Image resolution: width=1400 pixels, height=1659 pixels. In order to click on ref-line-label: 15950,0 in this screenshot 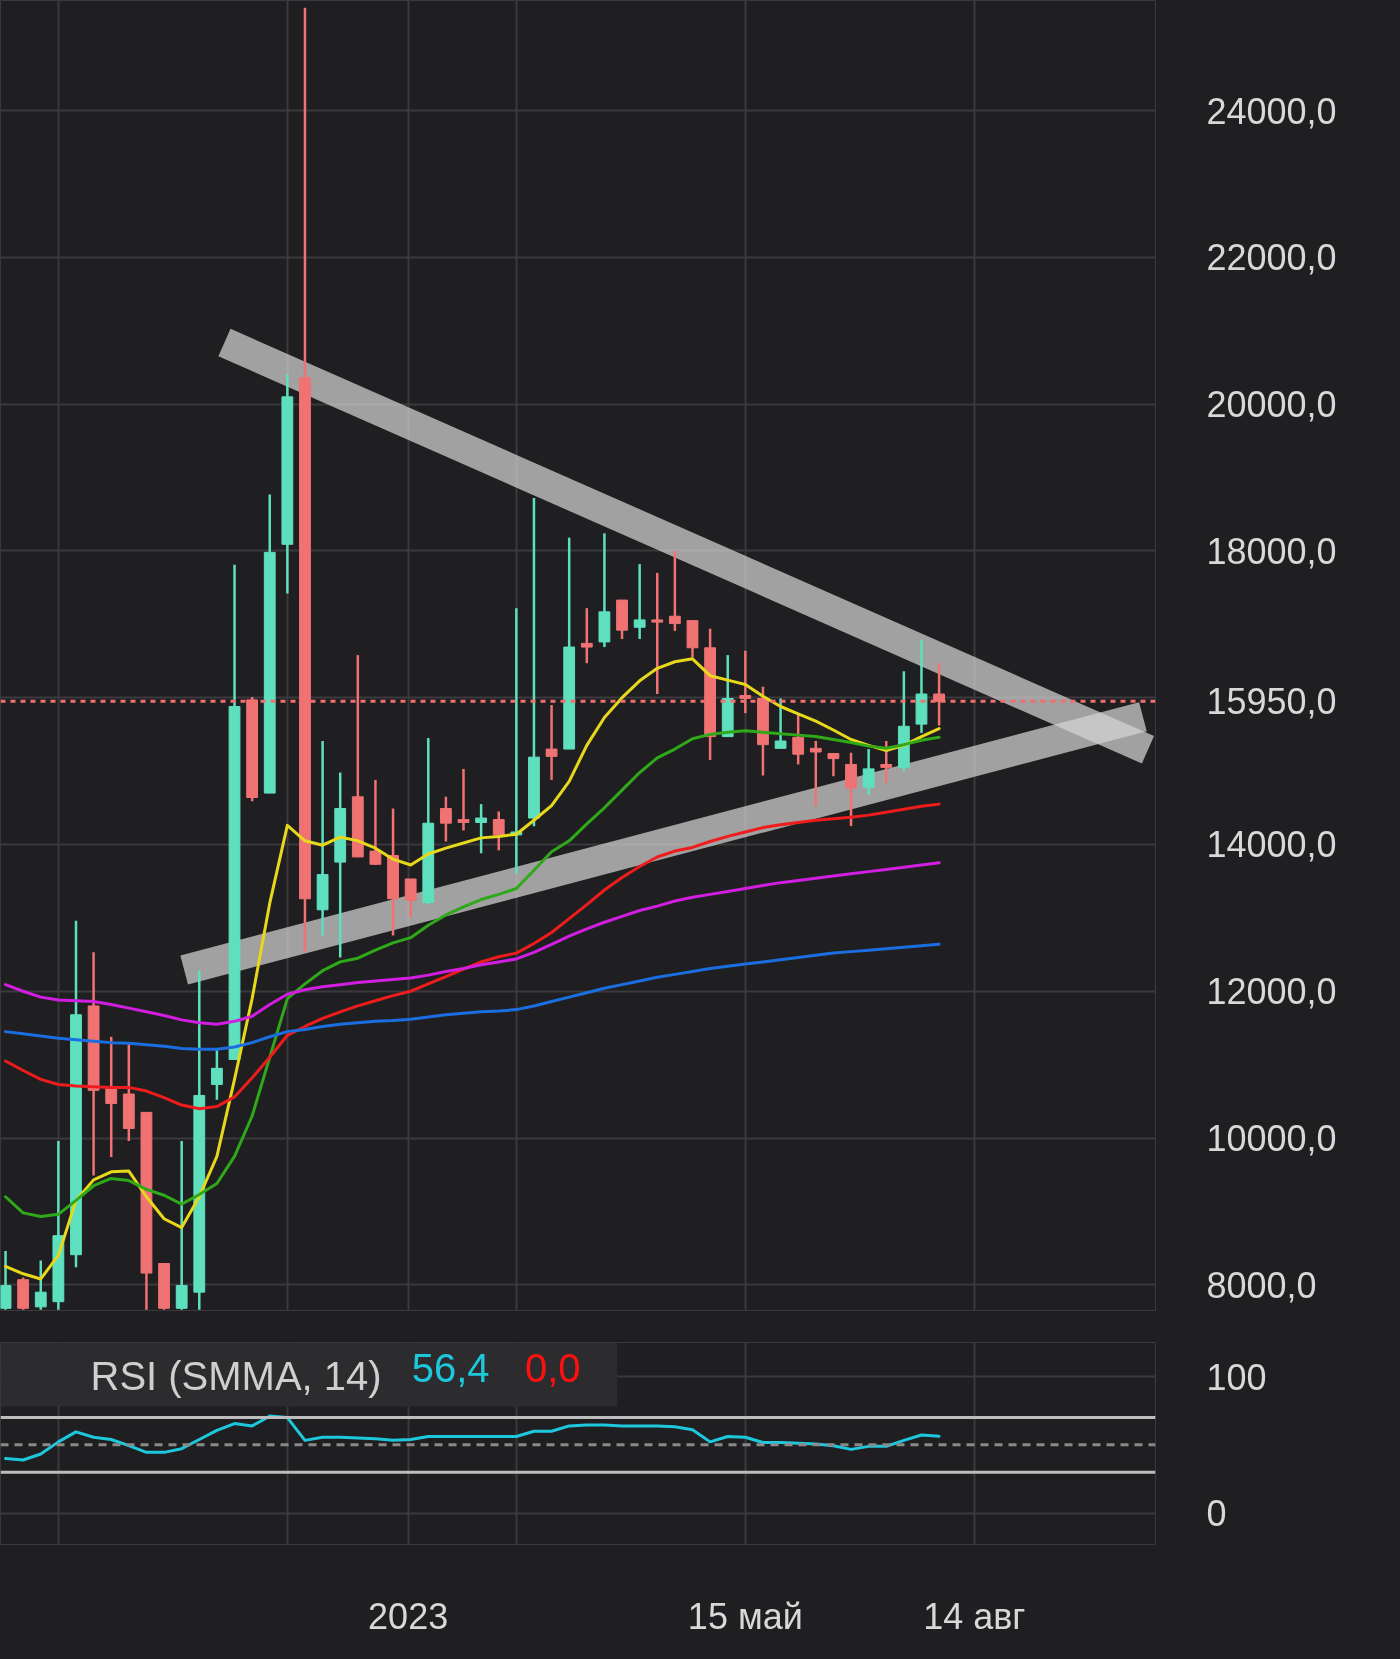, I will do `click(1271, 702)`.